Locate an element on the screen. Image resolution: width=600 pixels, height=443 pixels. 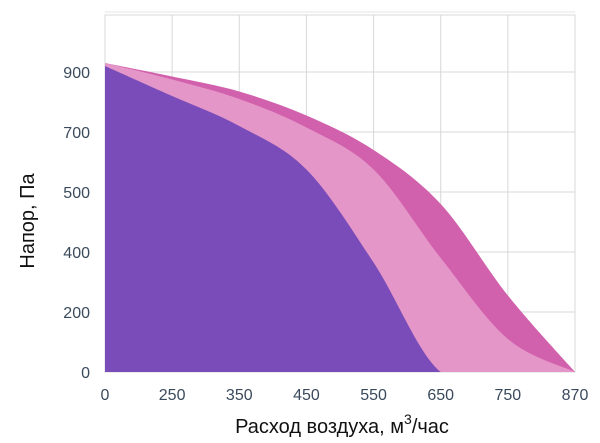
x-axis-title: Расход воздуха, м3/час is located at coordinates (342, 424).